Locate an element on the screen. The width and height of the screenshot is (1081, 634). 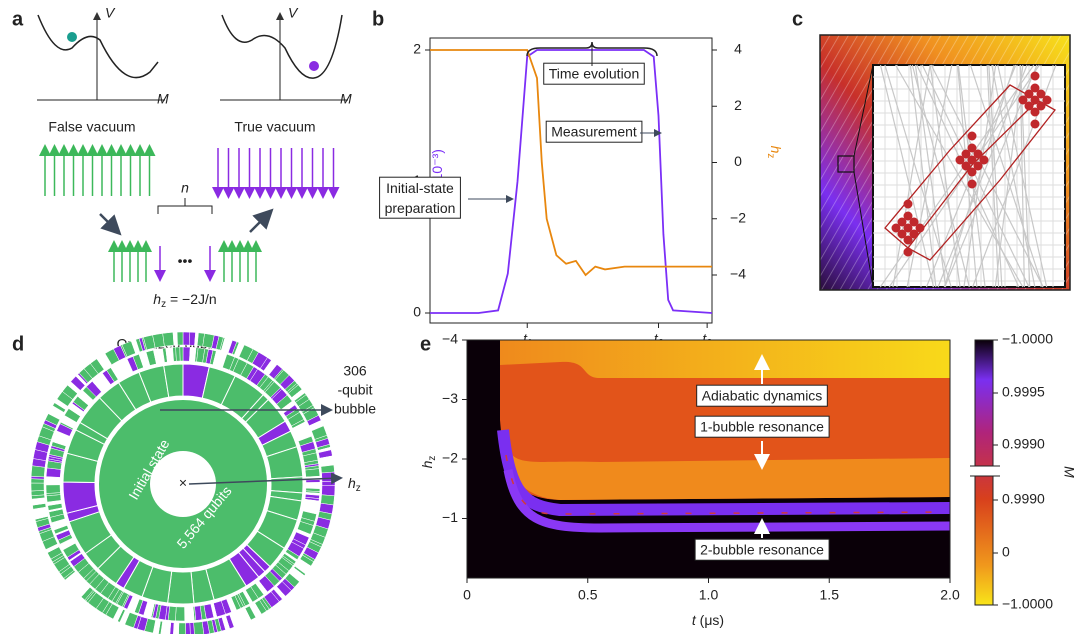
panel-letter: d is located at coordinates (18, 344).